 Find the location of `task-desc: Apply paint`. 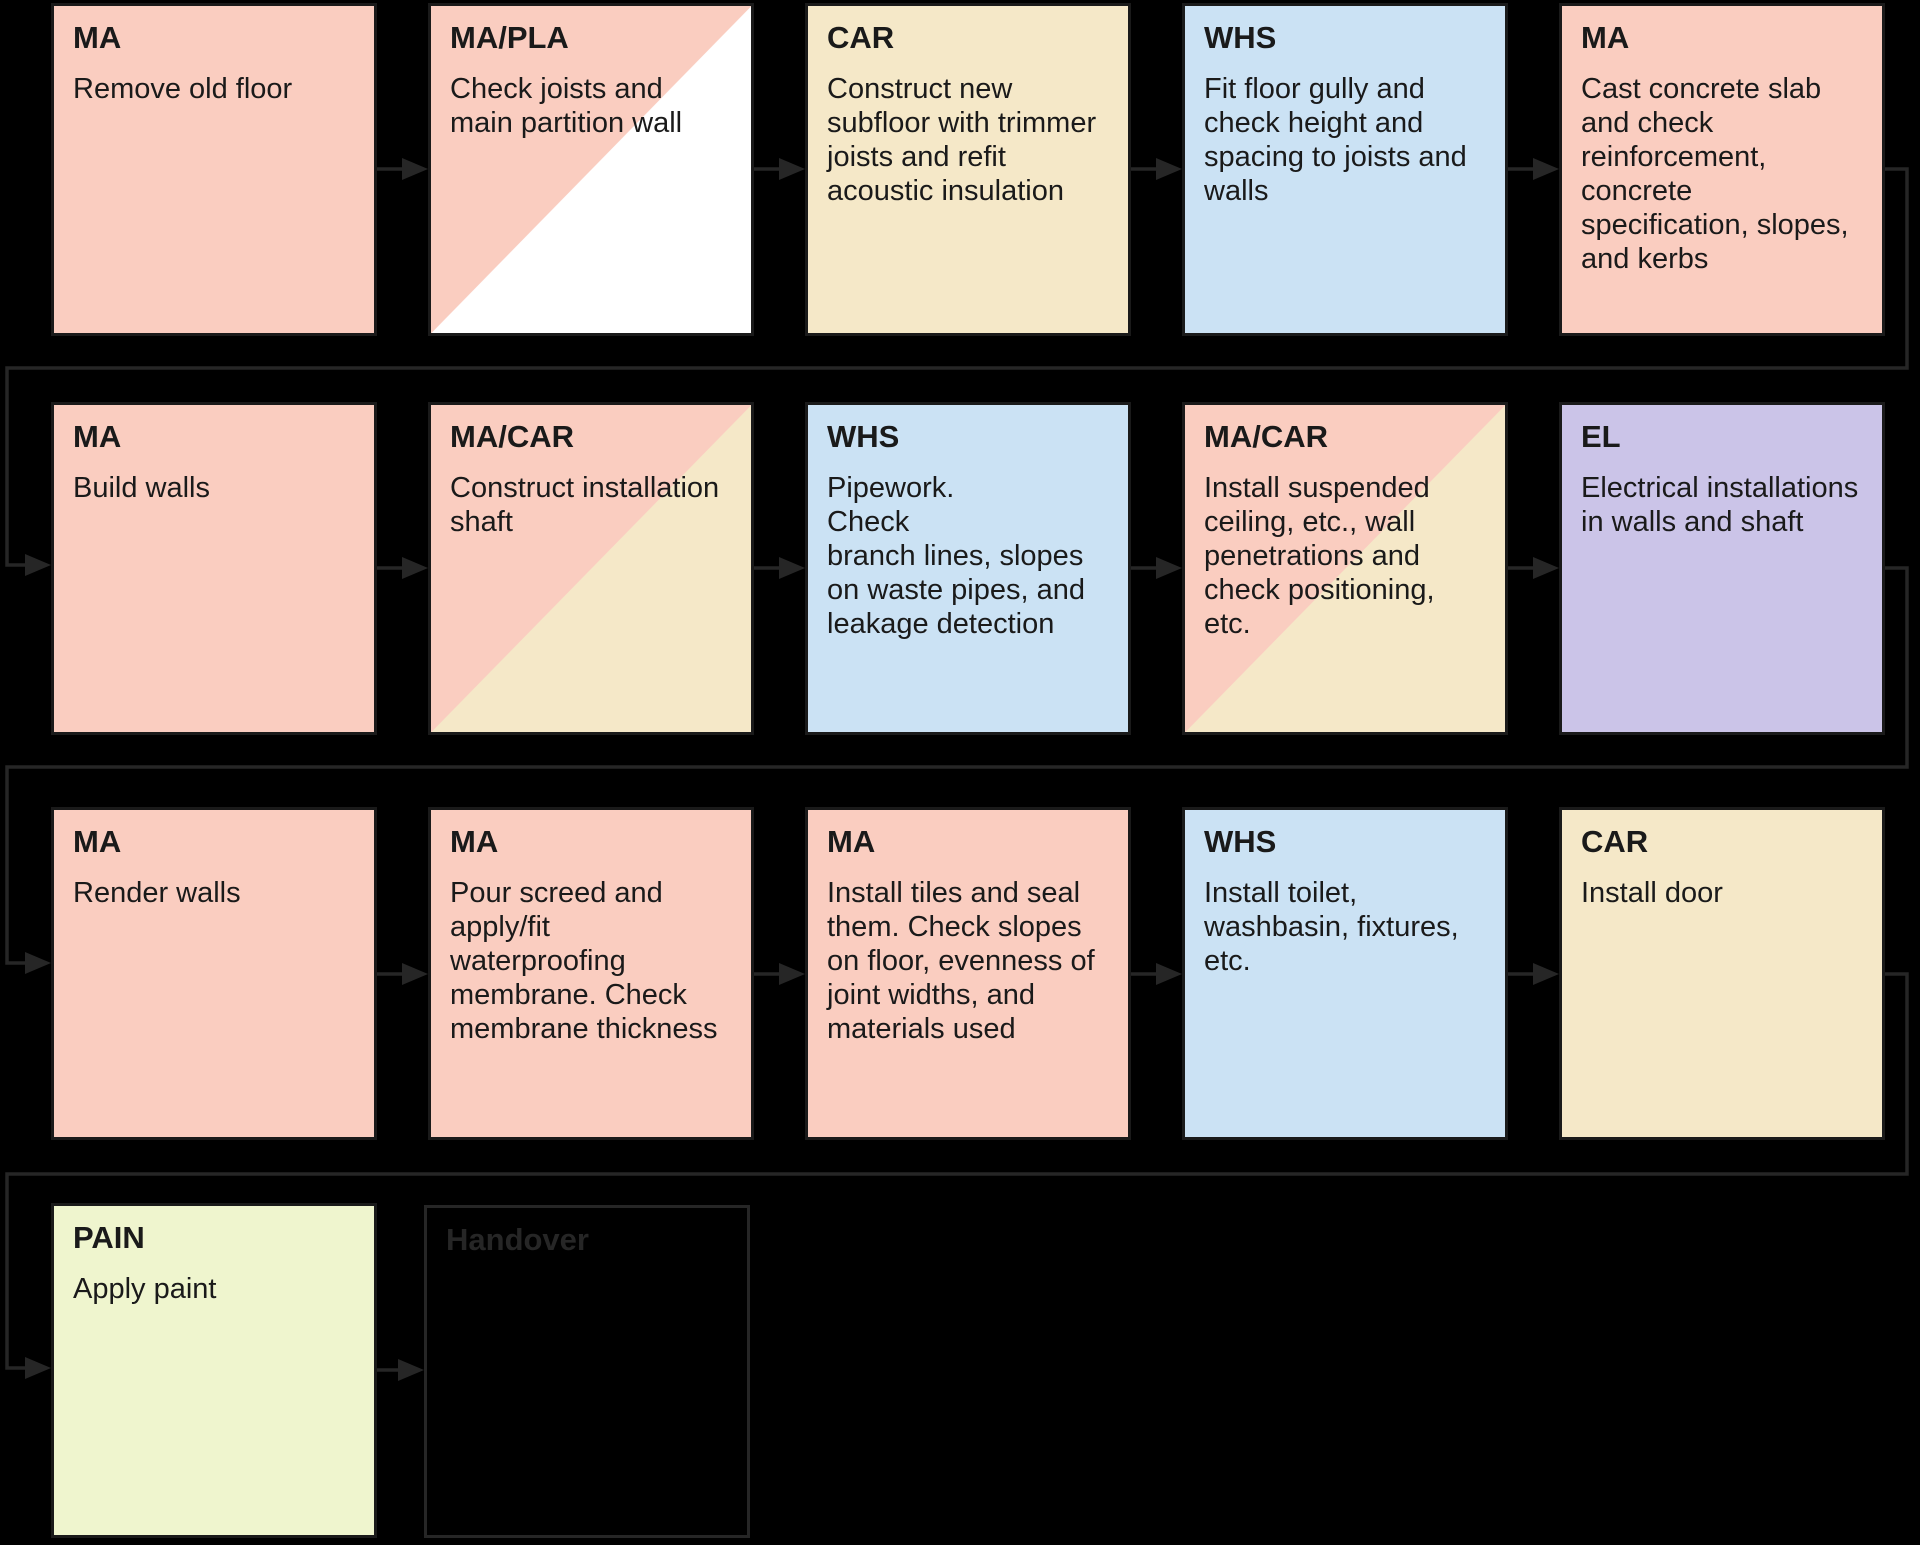

task-desc: Apply paint is located at coordinates (145, 1289).